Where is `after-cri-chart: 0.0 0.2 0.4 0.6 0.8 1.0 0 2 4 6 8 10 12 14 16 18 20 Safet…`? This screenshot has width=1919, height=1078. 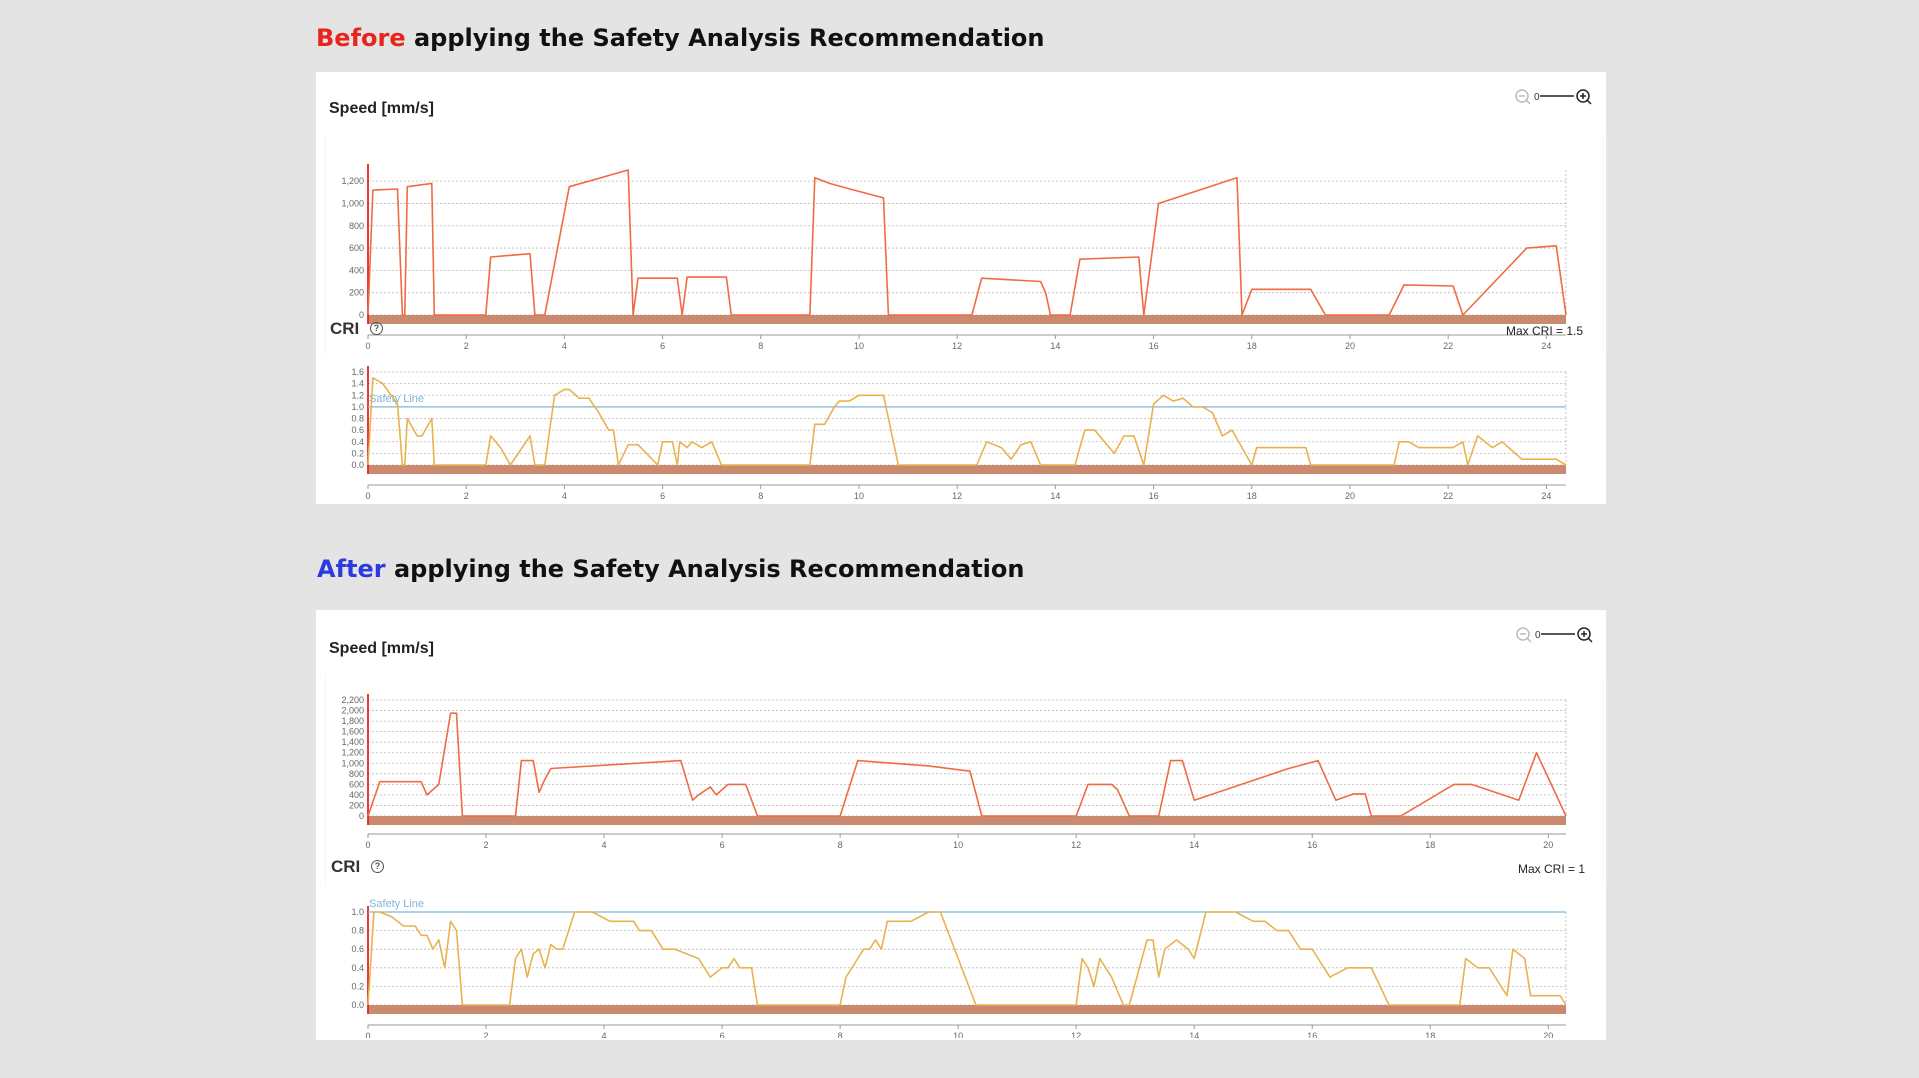 after-cri-chart: 0.0 0.2 0.4 0.6 0.8 1.0 0 2 4 6 8 10 12 14 16 18 20 Safet… is located at coordinates (964, 959).